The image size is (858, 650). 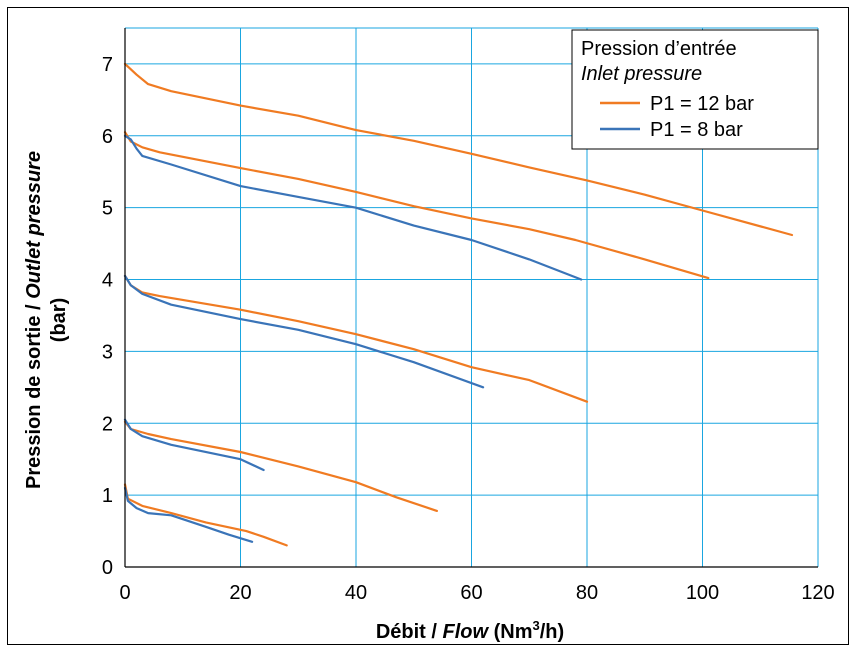 What do you see at coordinates (696, 130) in the screenshot?
I see `legend-entry-8bar: P1 = 8 bar` at bounding box center [696, 130].